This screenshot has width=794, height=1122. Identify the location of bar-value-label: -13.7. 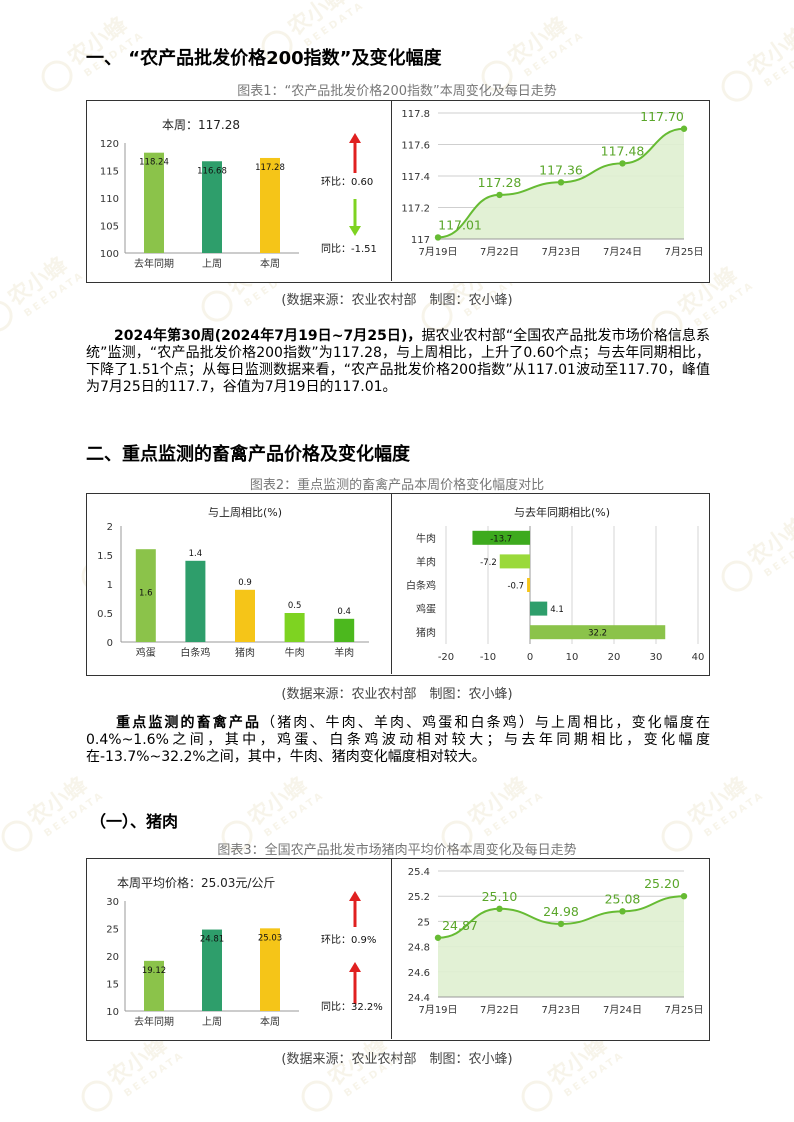
(501, 539).